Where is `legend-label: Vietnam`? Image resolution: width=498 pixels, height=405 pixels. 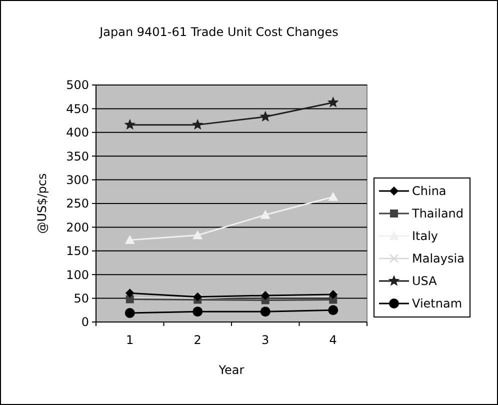
legend-label: Vietnam is located at coordinates (437, 303).